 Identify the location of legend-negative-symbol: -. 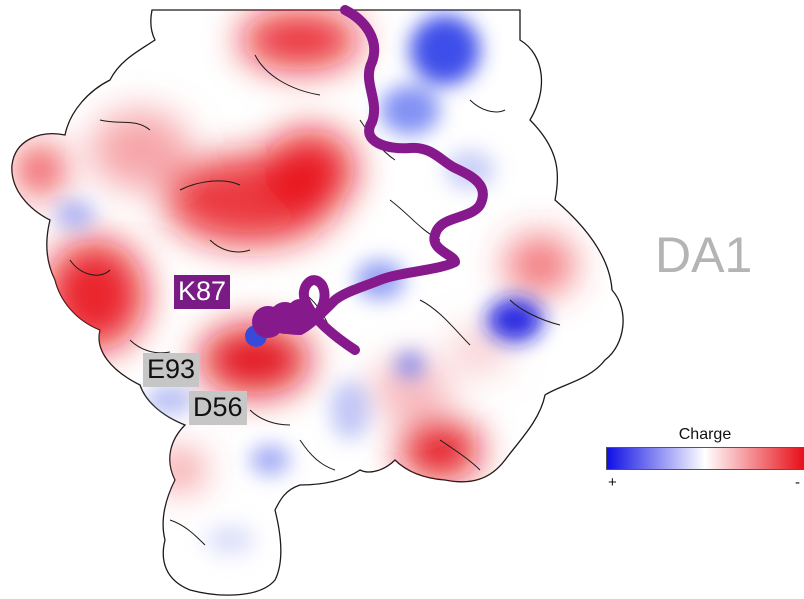
(797, 482).